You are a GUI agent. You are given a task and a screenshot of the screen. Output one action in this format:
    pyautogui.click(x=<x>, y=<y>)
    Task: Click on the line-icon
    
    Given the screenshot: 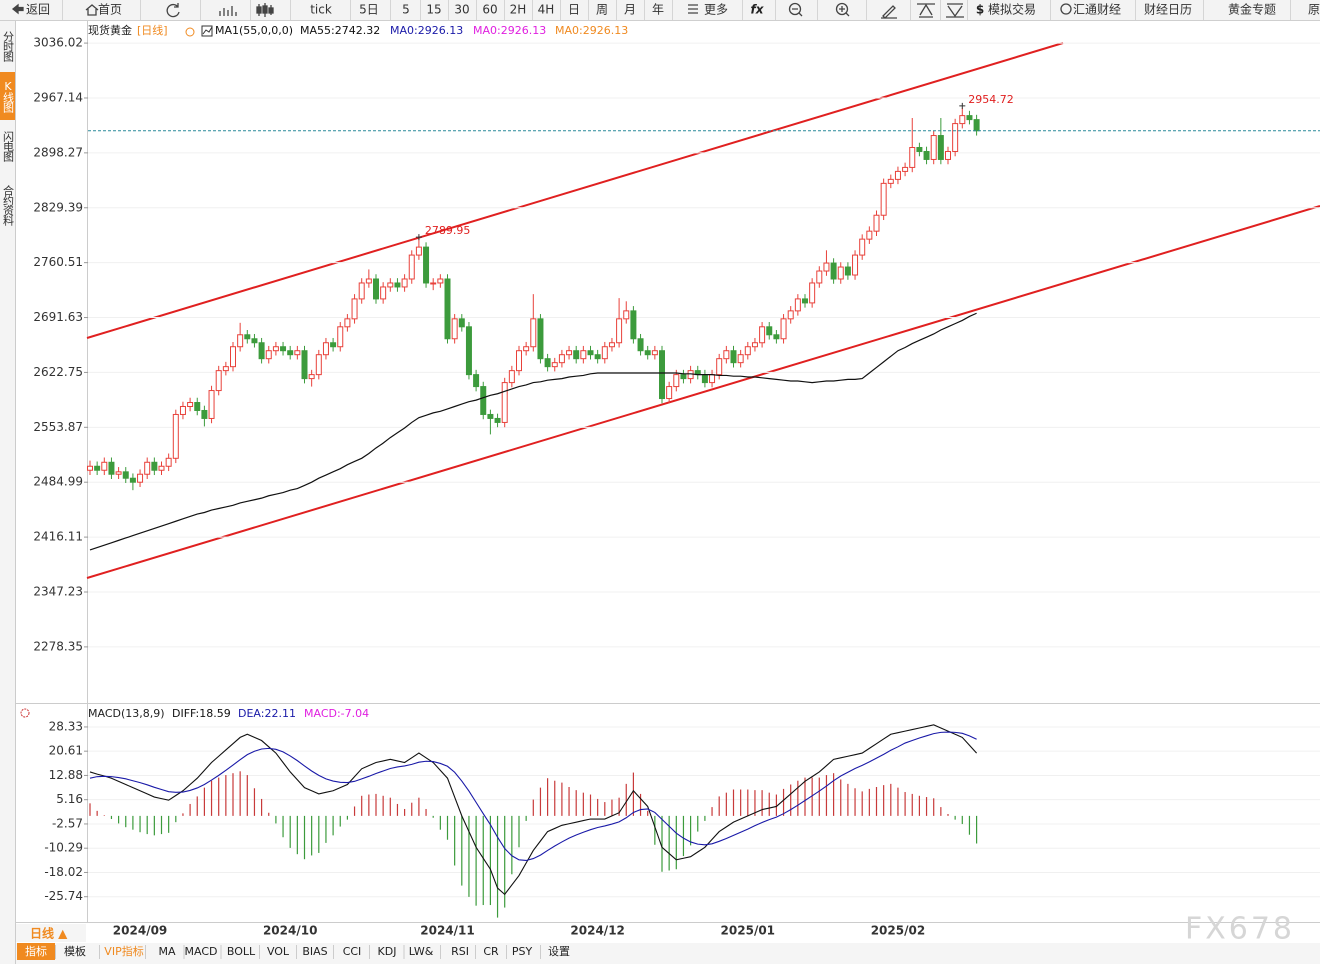 What is the action you would take?
    pyautogui.click(x=926, y=10)
    